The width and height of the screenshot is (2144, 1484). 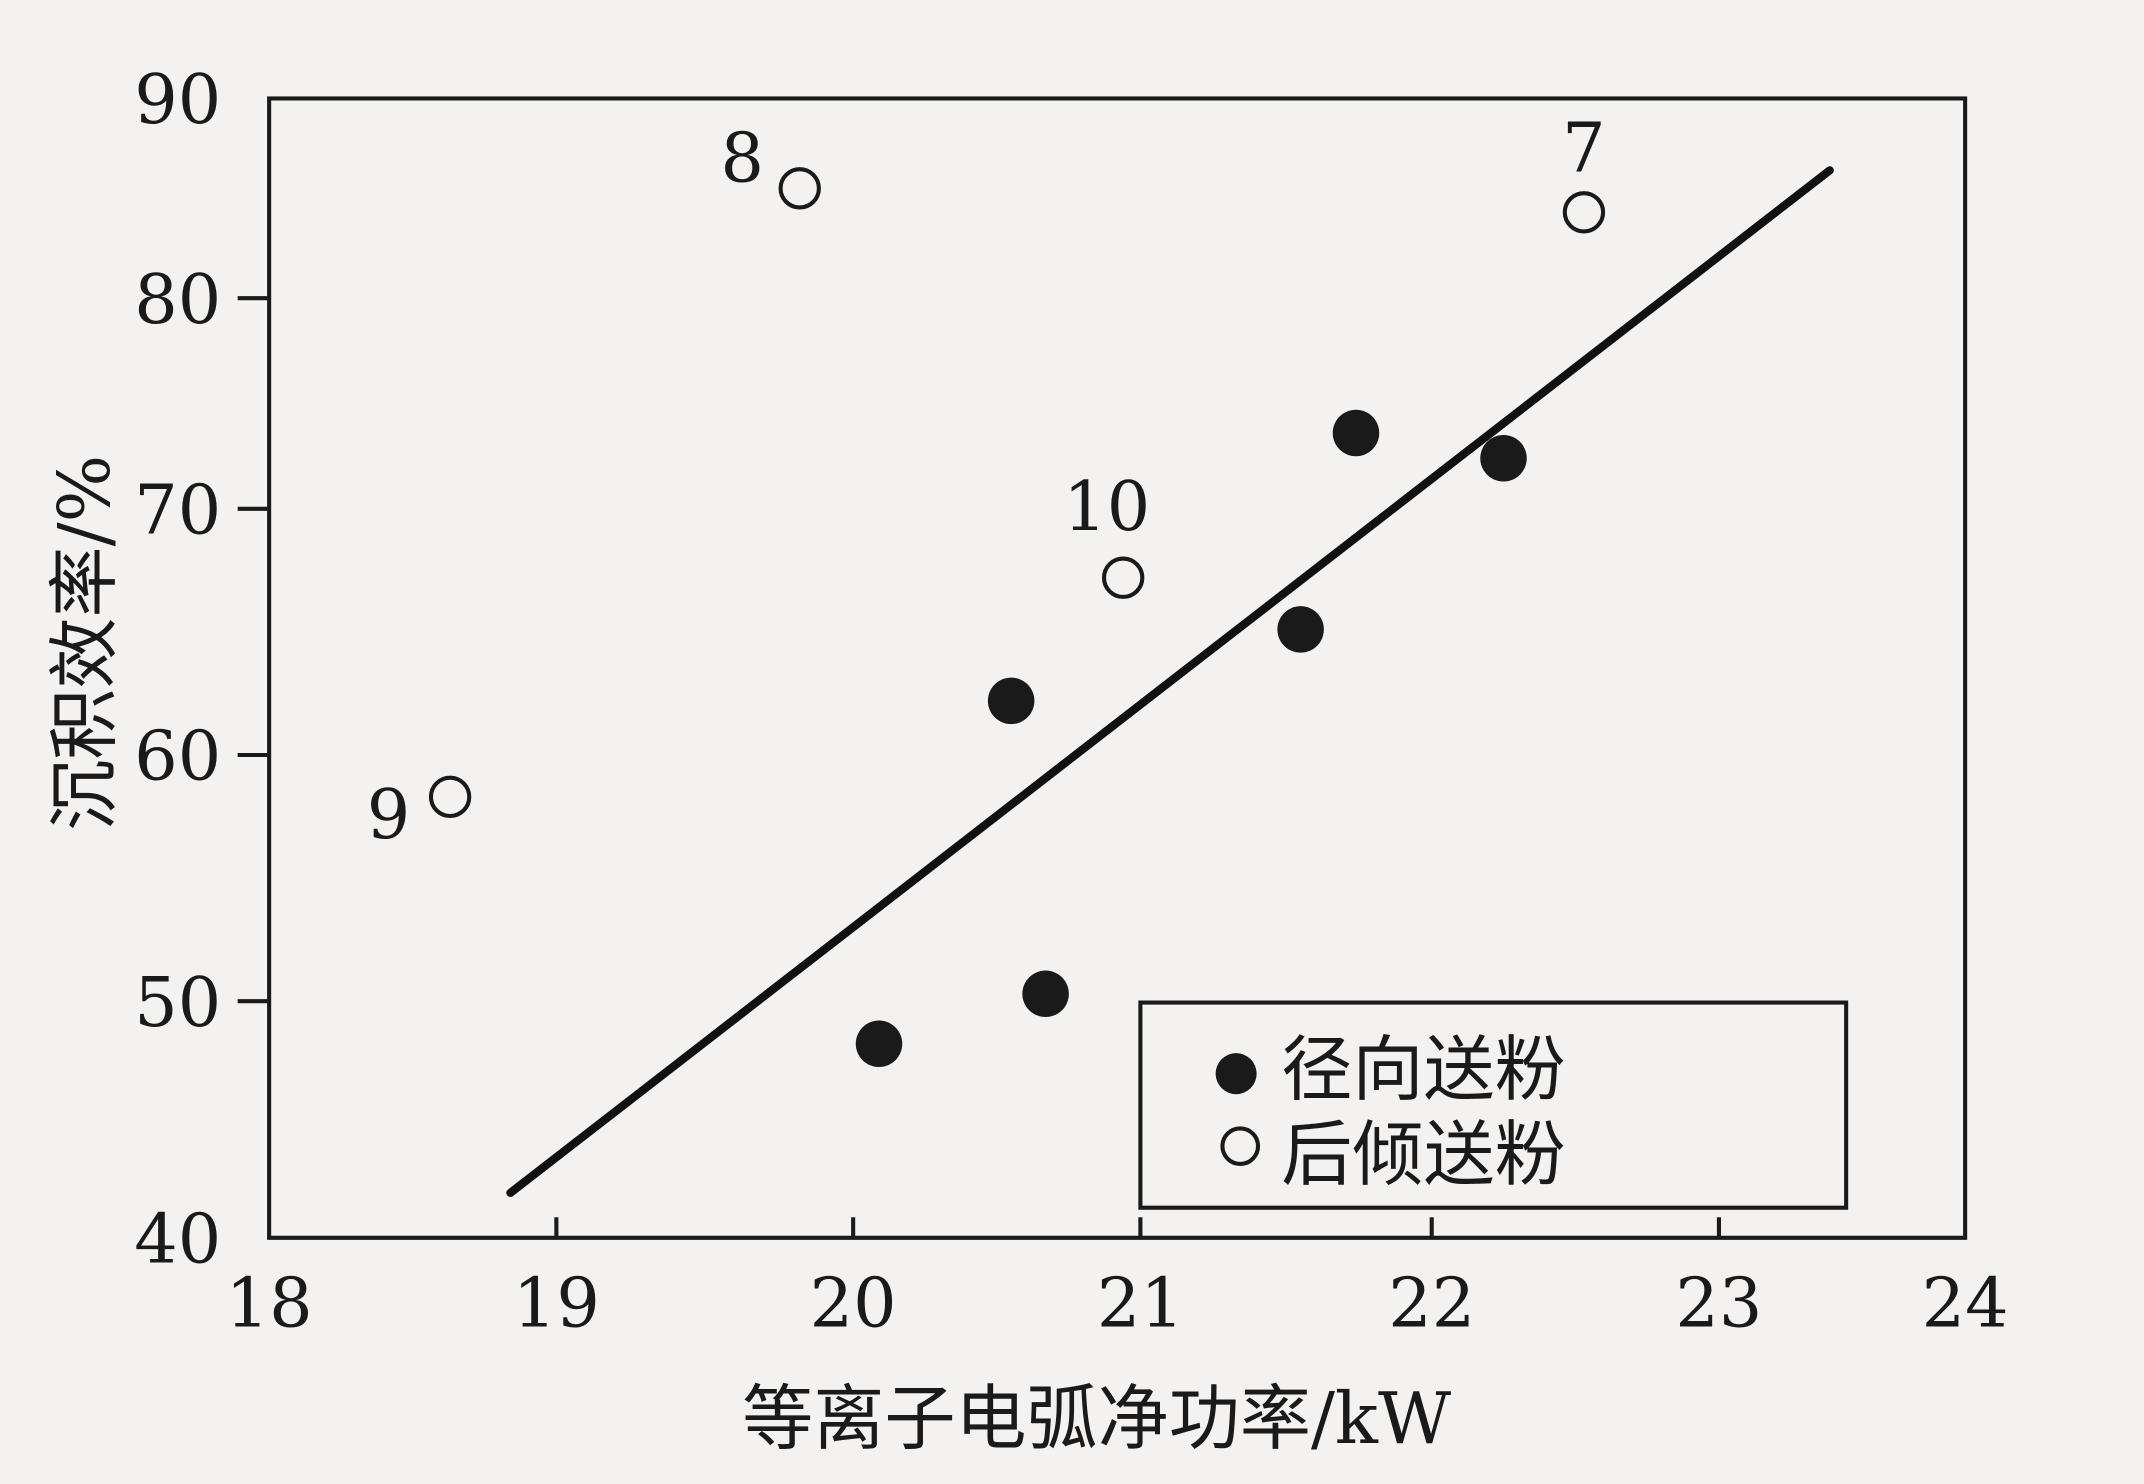 I want to click on legend-box, so click(x=1493, y=1105).